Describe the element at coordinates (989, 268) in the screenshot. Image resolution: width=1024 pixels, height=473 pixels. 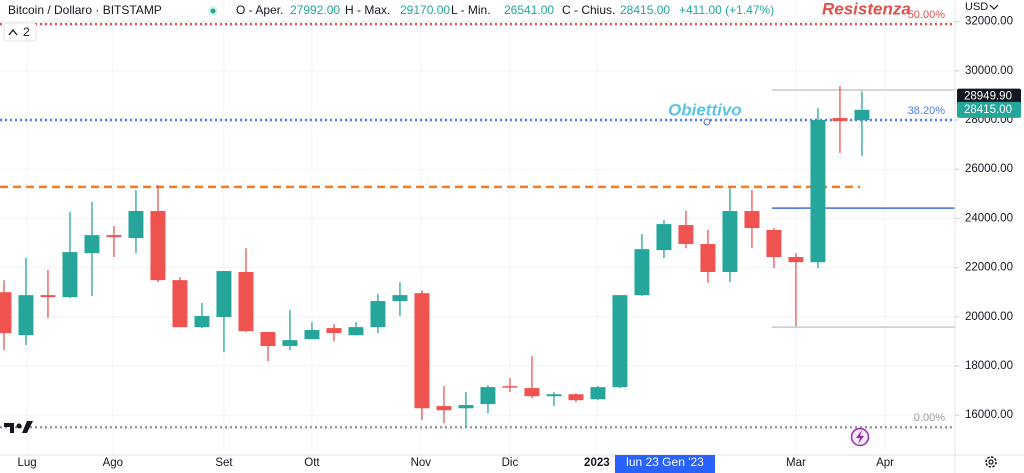
I see `y-tick-label: 22000.00` at that location.